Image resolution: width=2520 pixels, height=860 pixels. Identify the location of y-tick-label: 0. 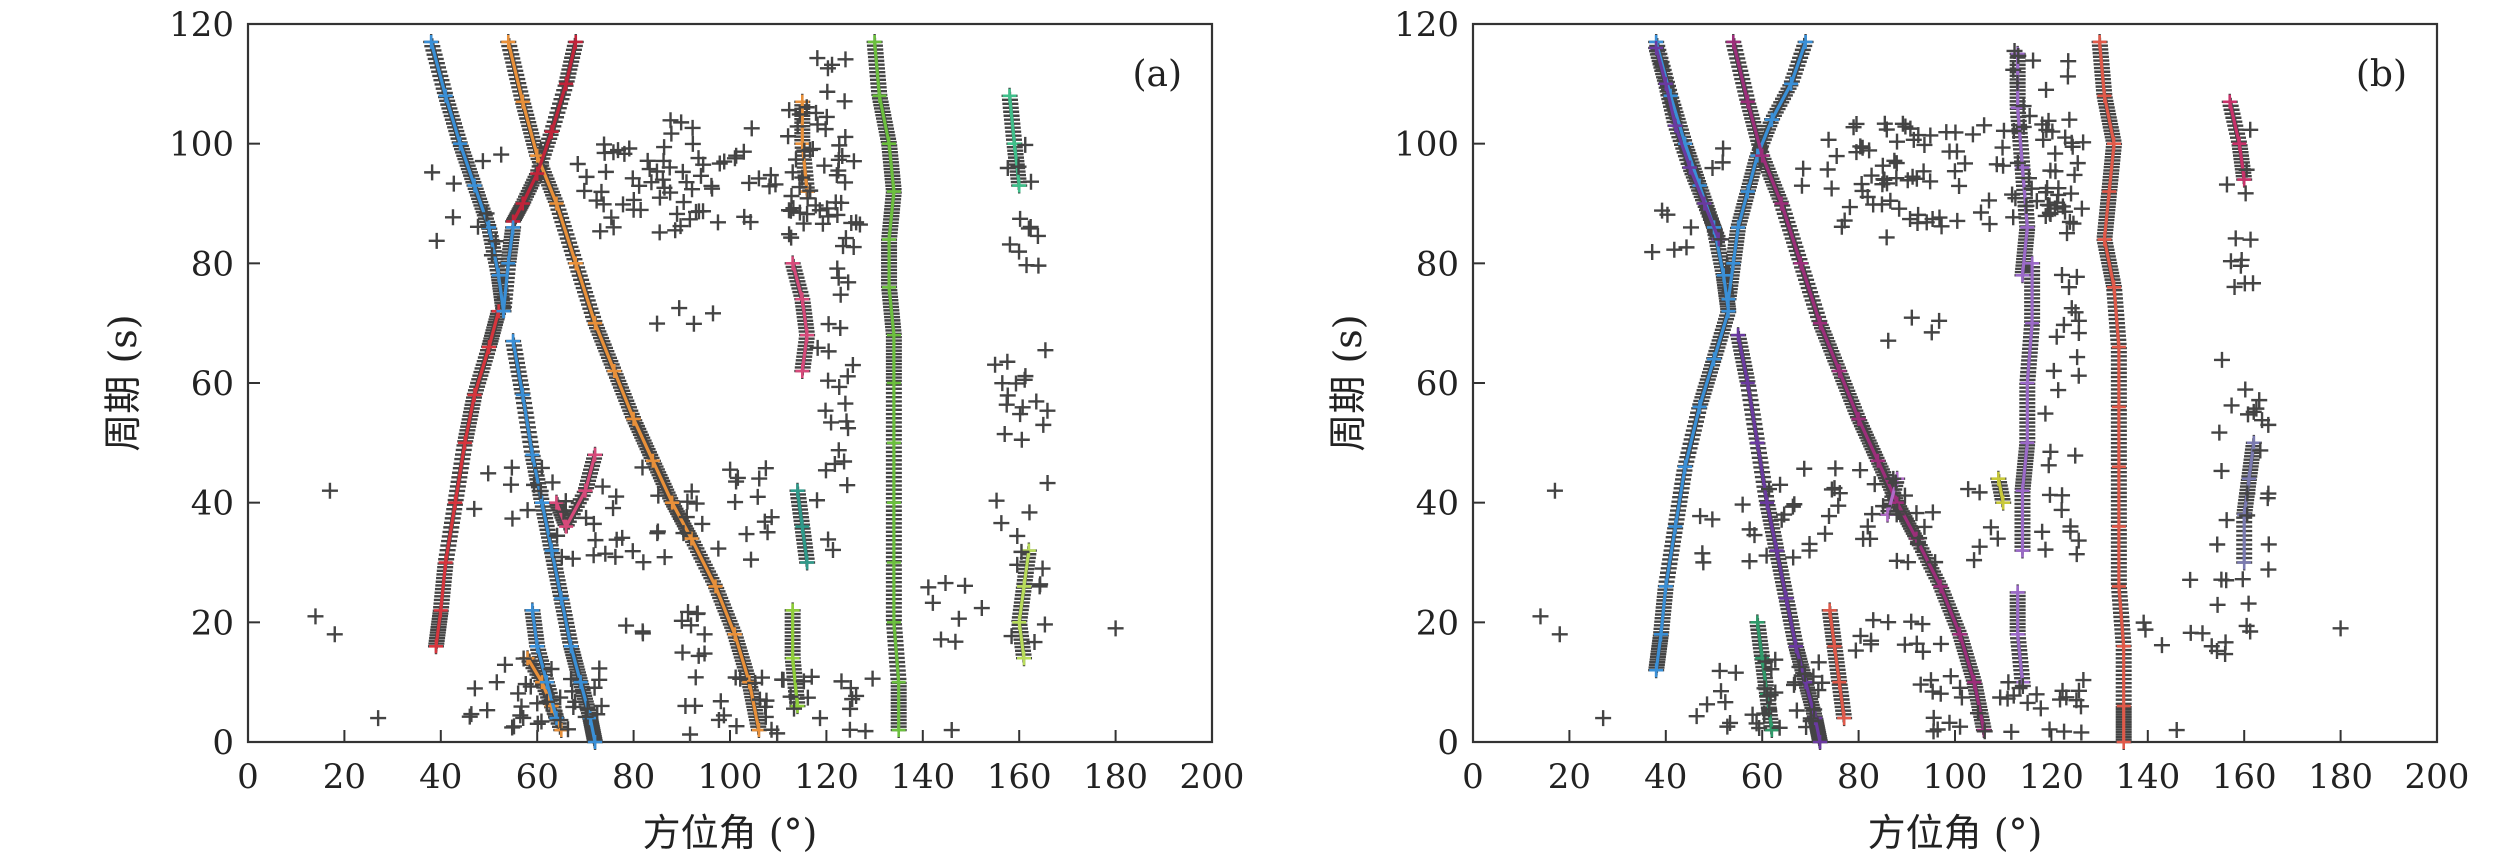
(223, 743).